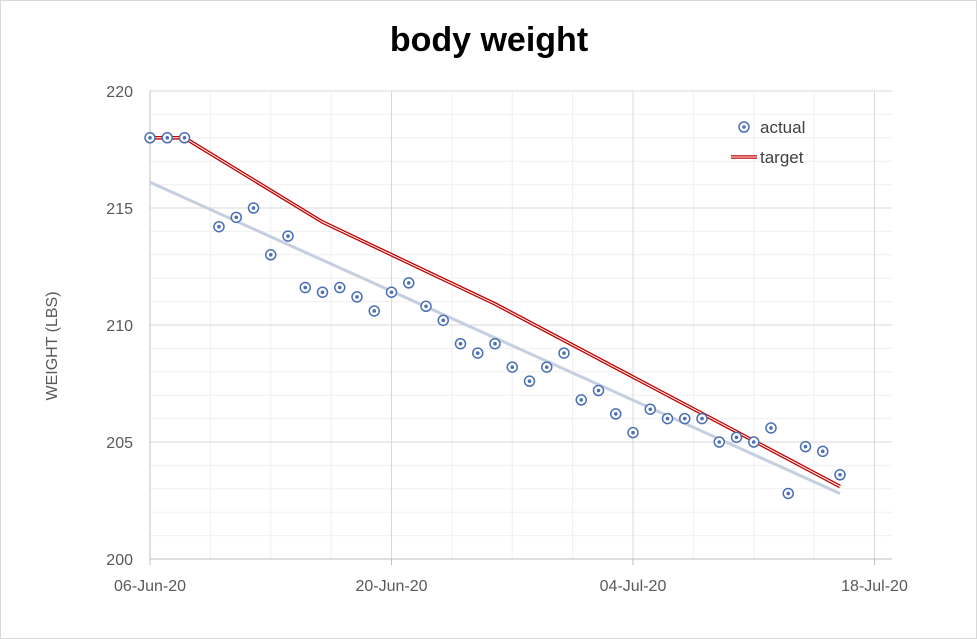 The height and width of the screenshot is (639, 977). Describe the element at coordinates (150, 586) in the screenshot. I see `x-tick-label: 06-Jun-20` at that location.